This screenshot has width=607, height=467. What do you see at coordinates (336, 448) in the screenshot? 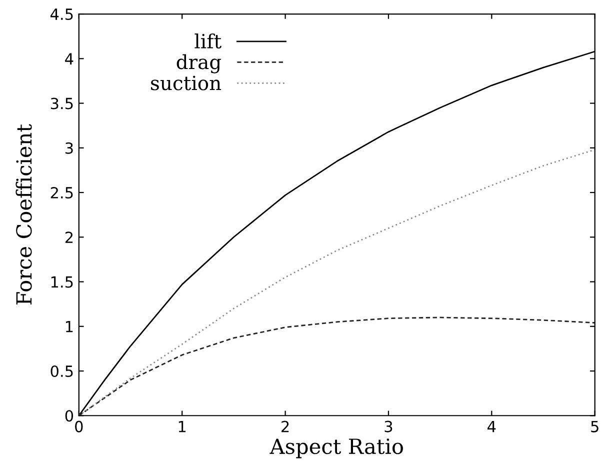
I see `x-axis-title: Aspect Ratio` at bounding box center [336, 448].